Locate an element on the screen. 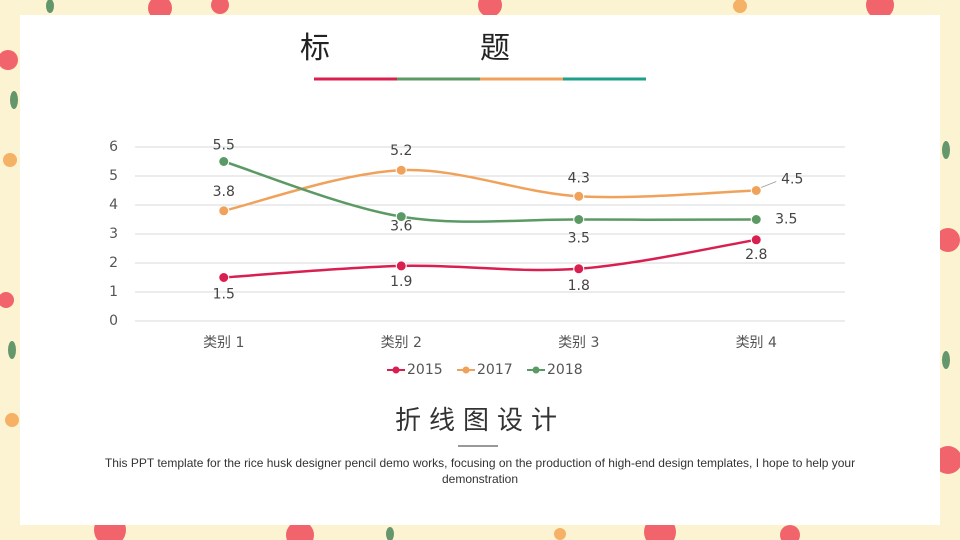  y-tick-label: 3 is located at coordinates (113, 234).